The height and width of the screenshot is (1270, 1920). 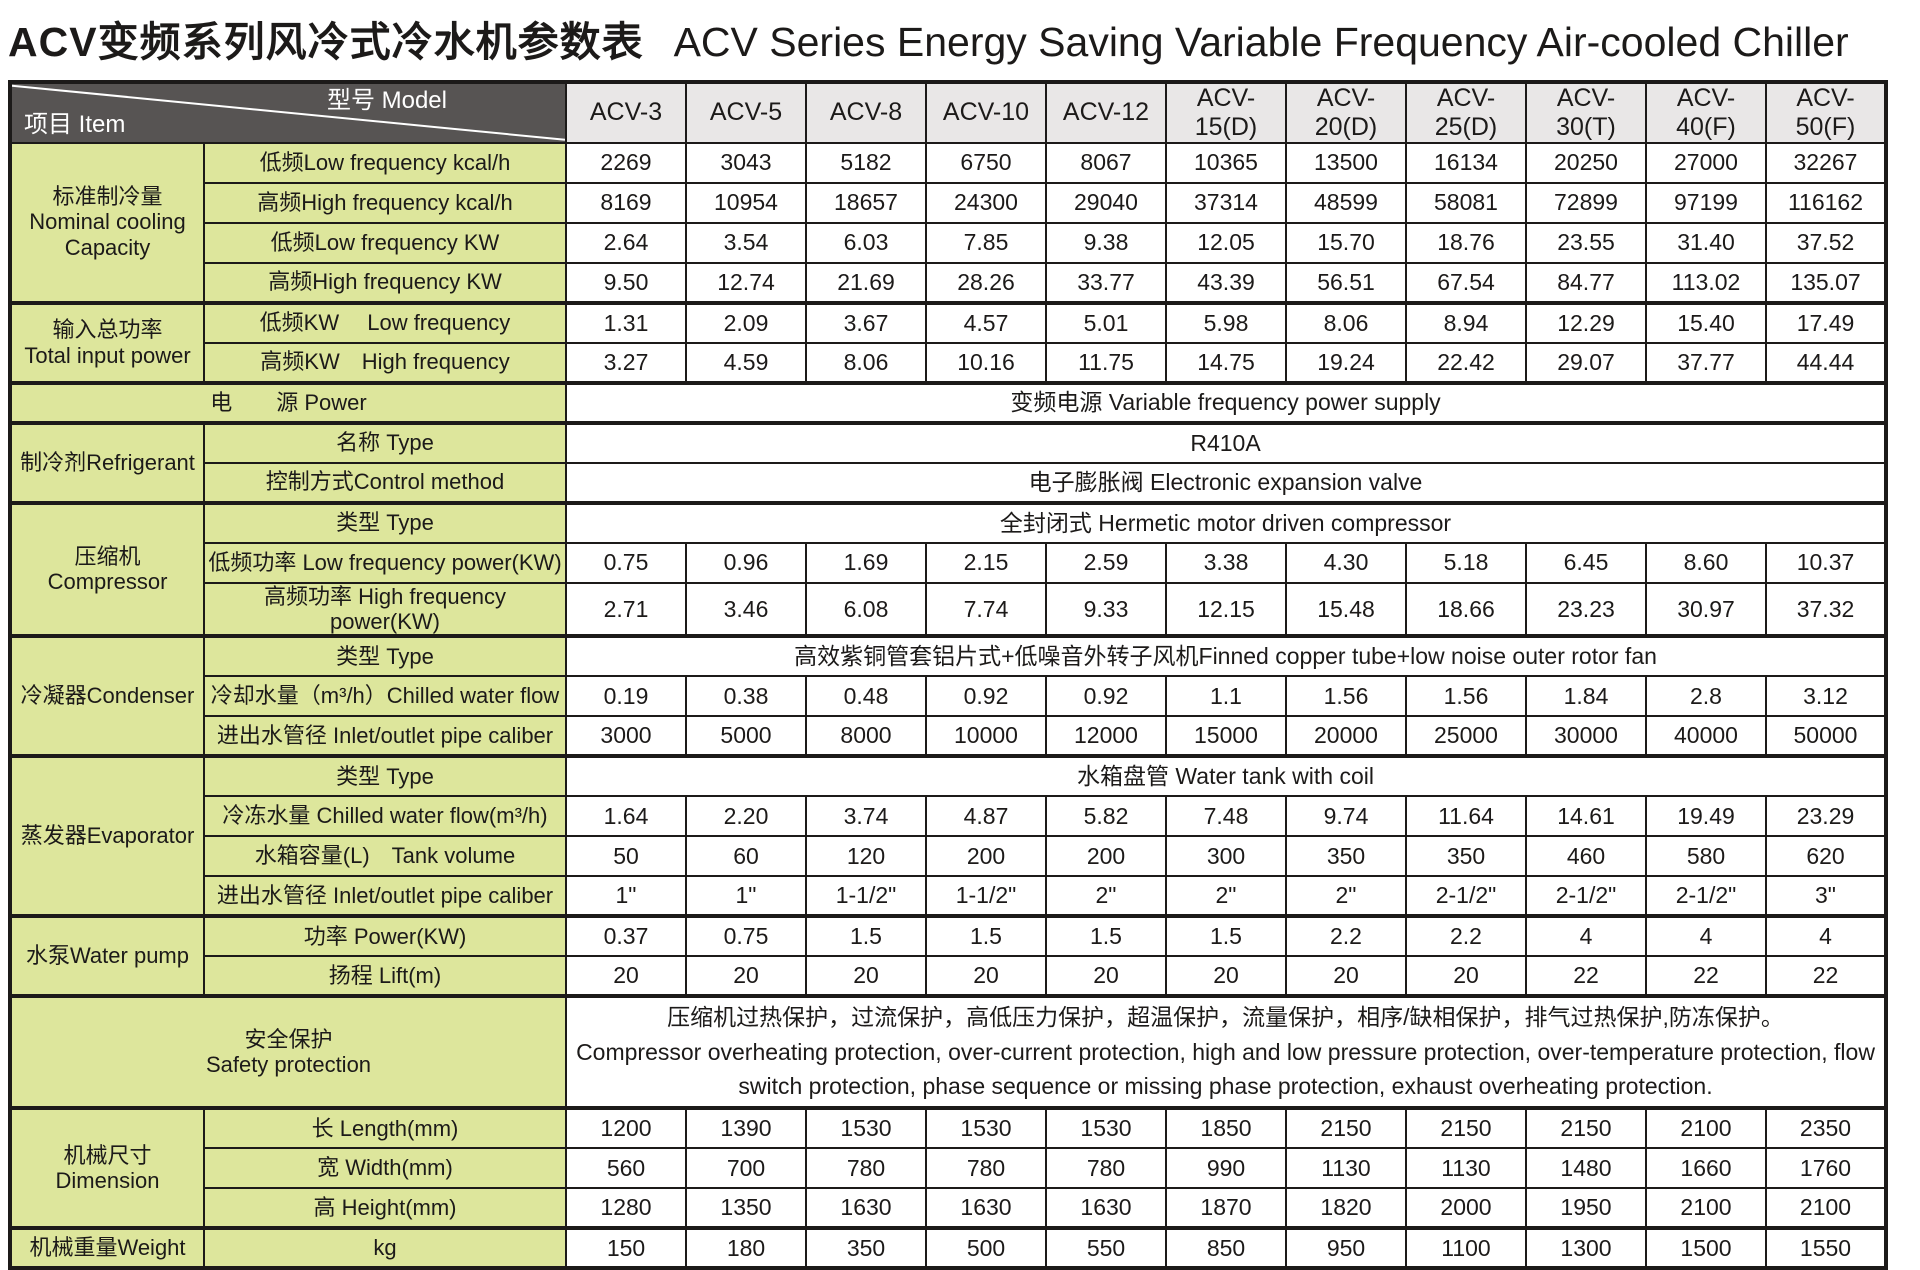 What do you see at coordinates (1466, 609) in the screenshot?
I see `value-cell: 18.66` at bounding box center [1466, 609].